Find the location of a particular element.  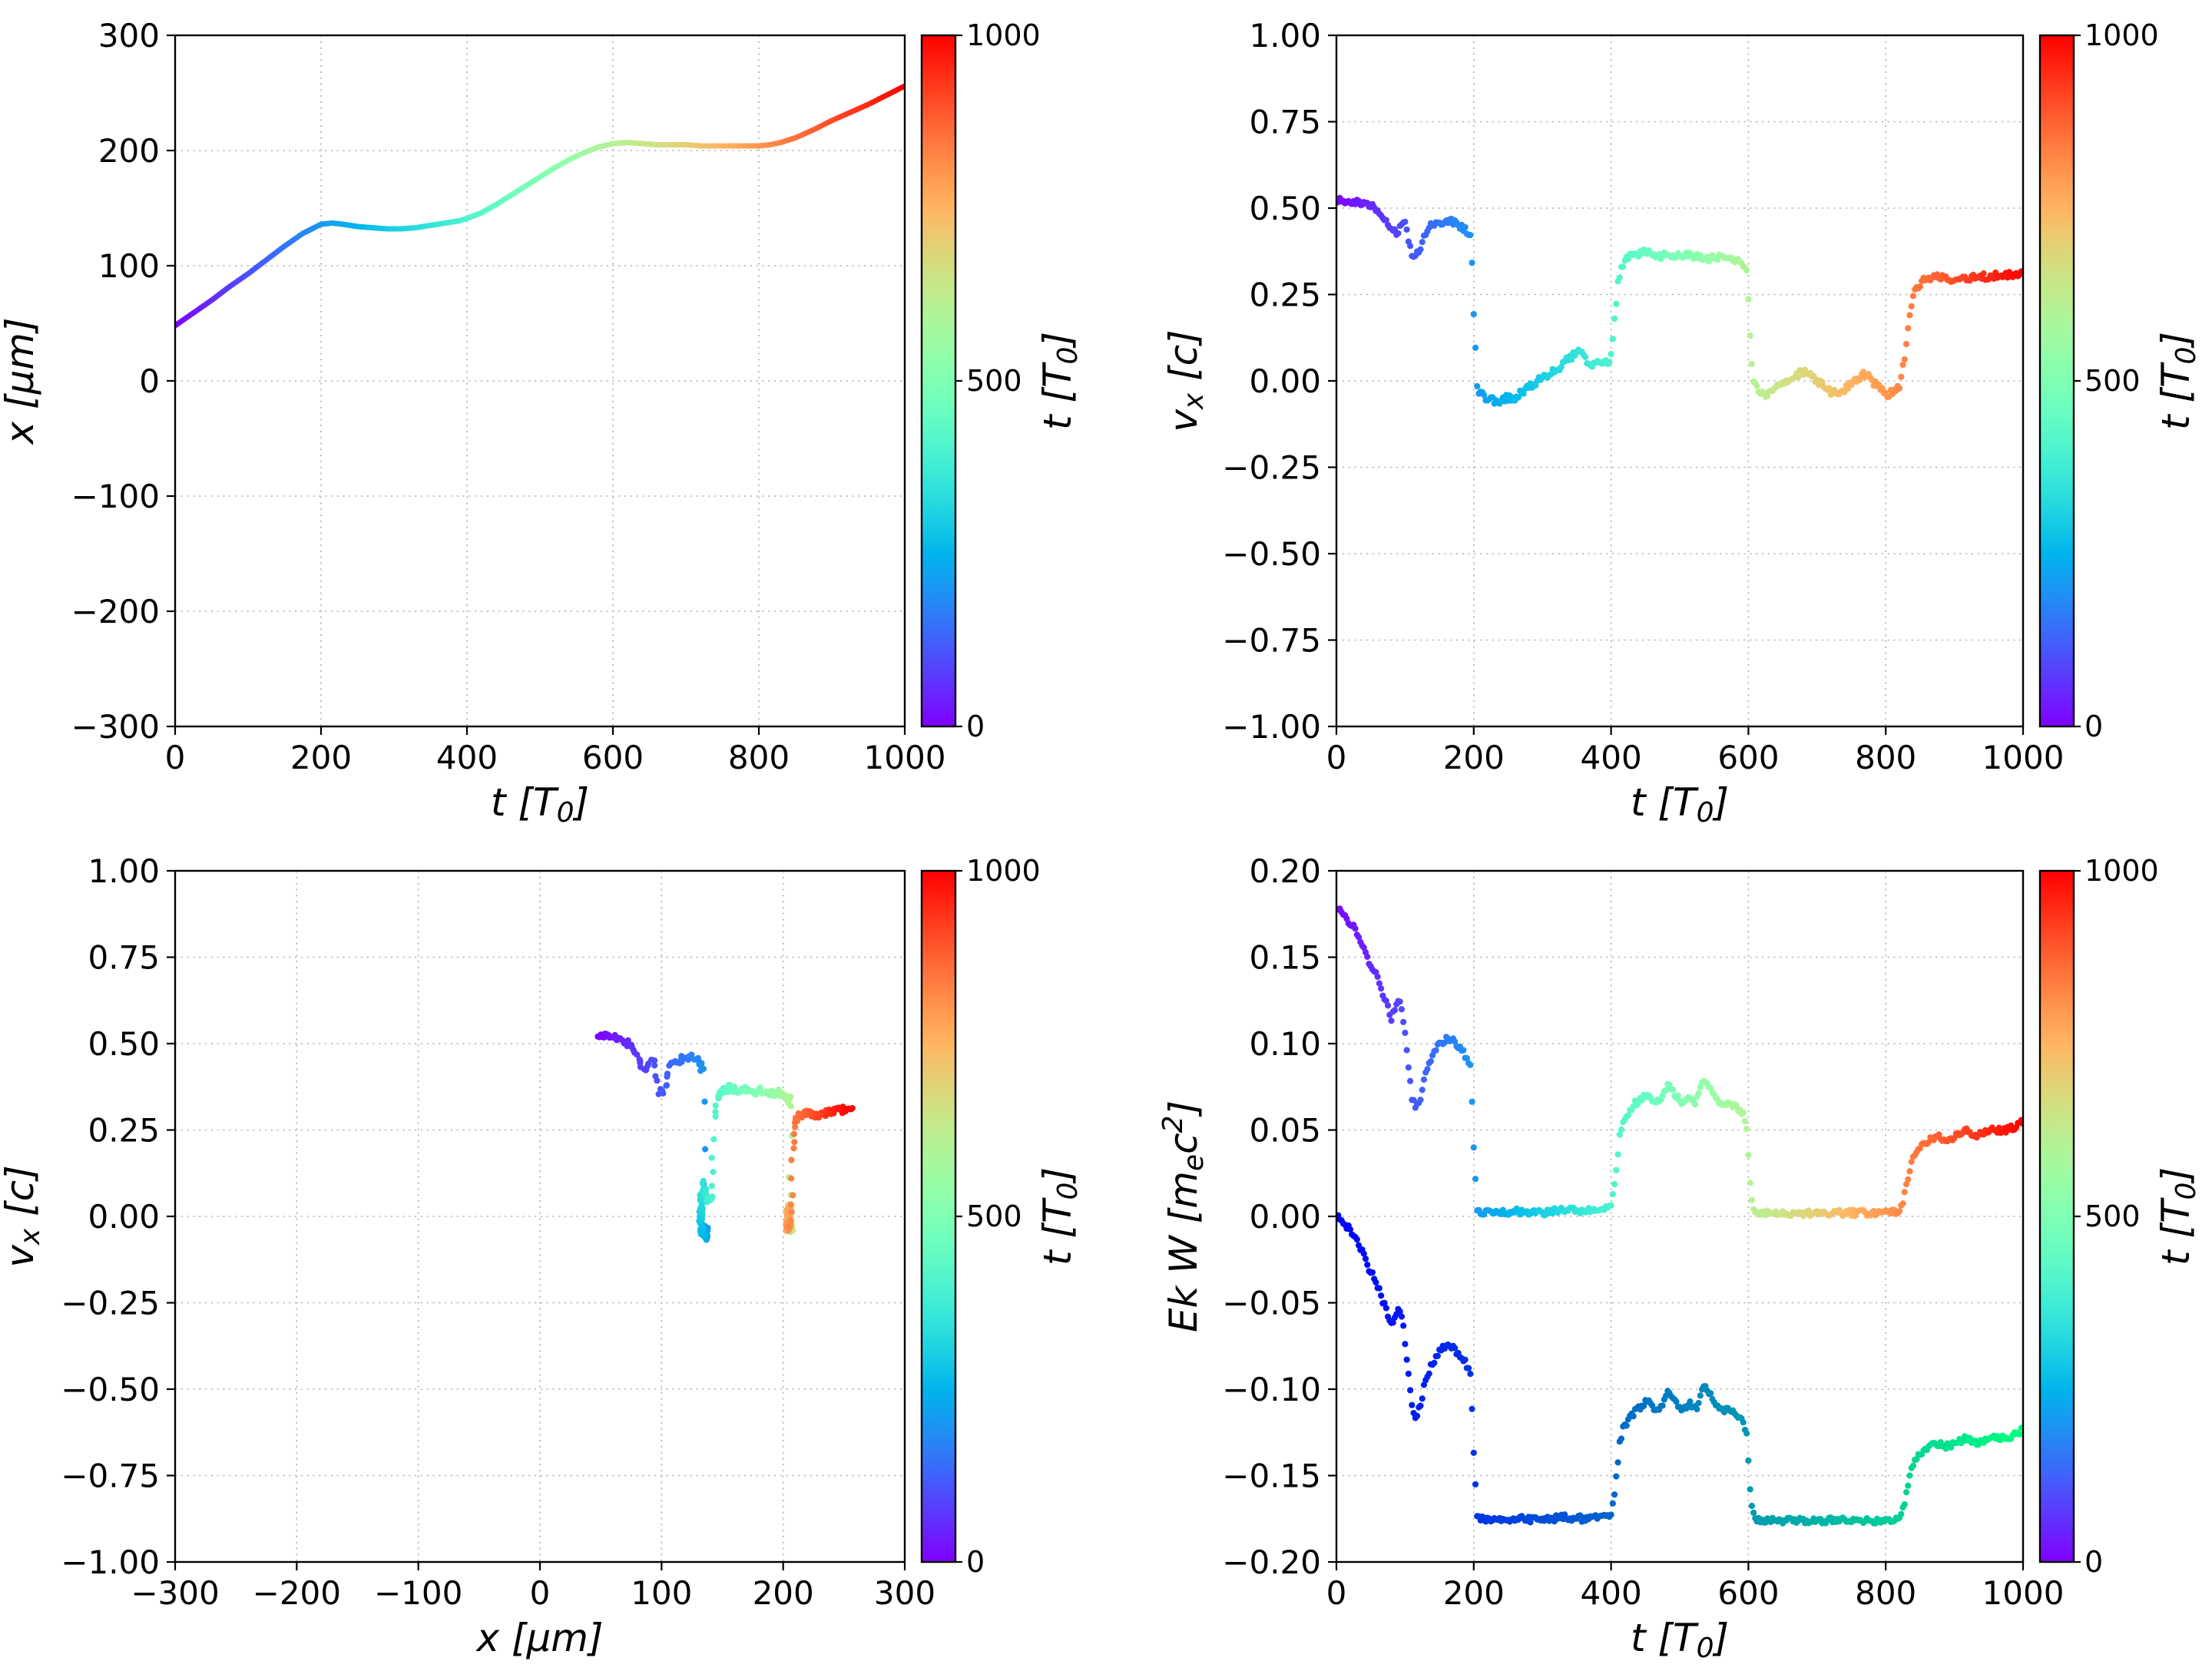

y-tick-label: −0.05 is located at coordinates (1271, 1303).